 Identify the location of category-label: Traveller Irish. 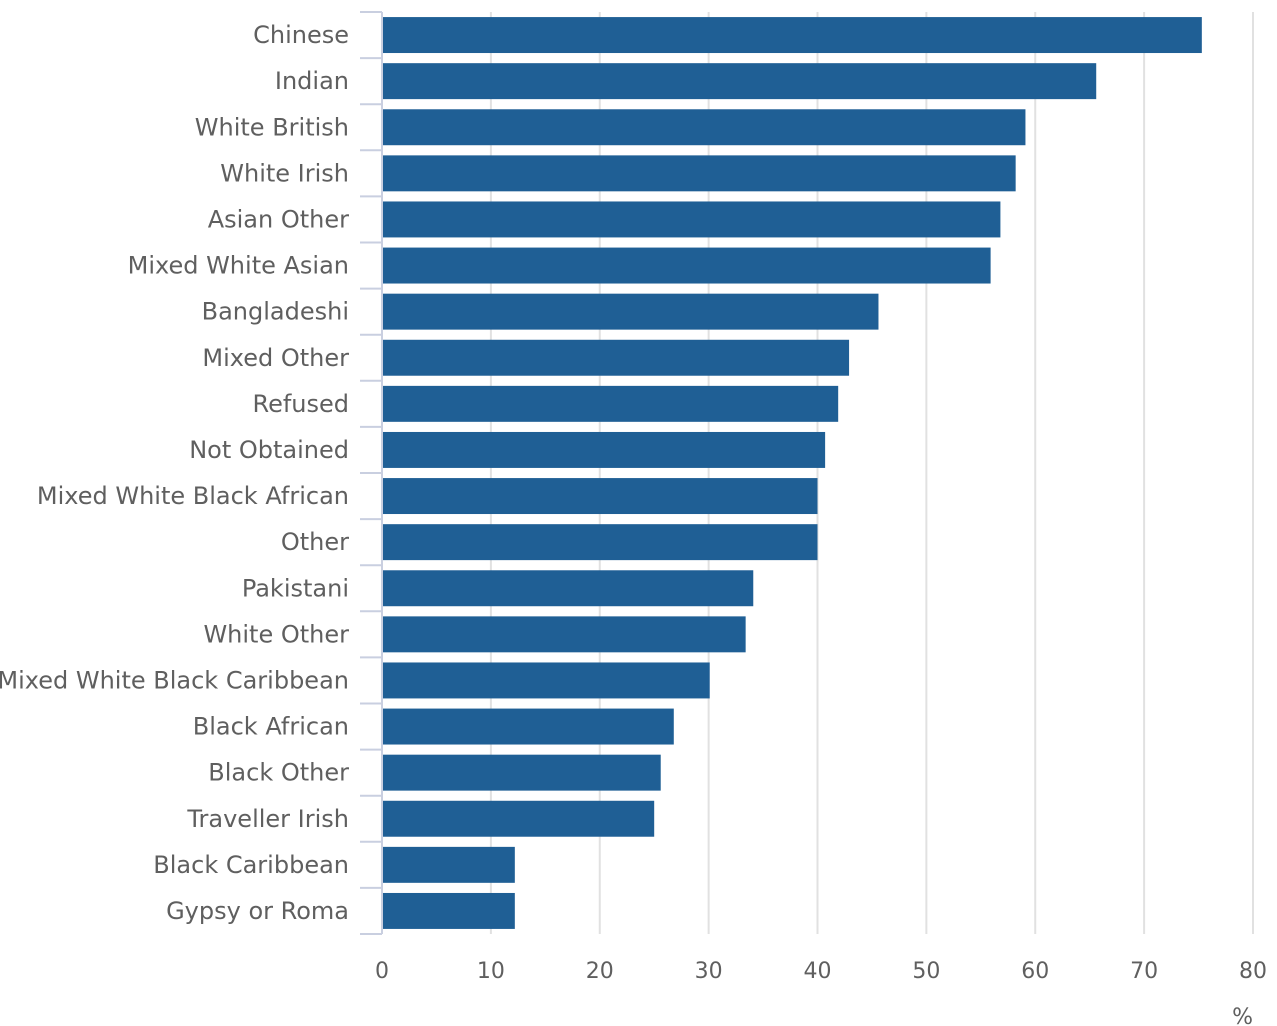
(267, 819).